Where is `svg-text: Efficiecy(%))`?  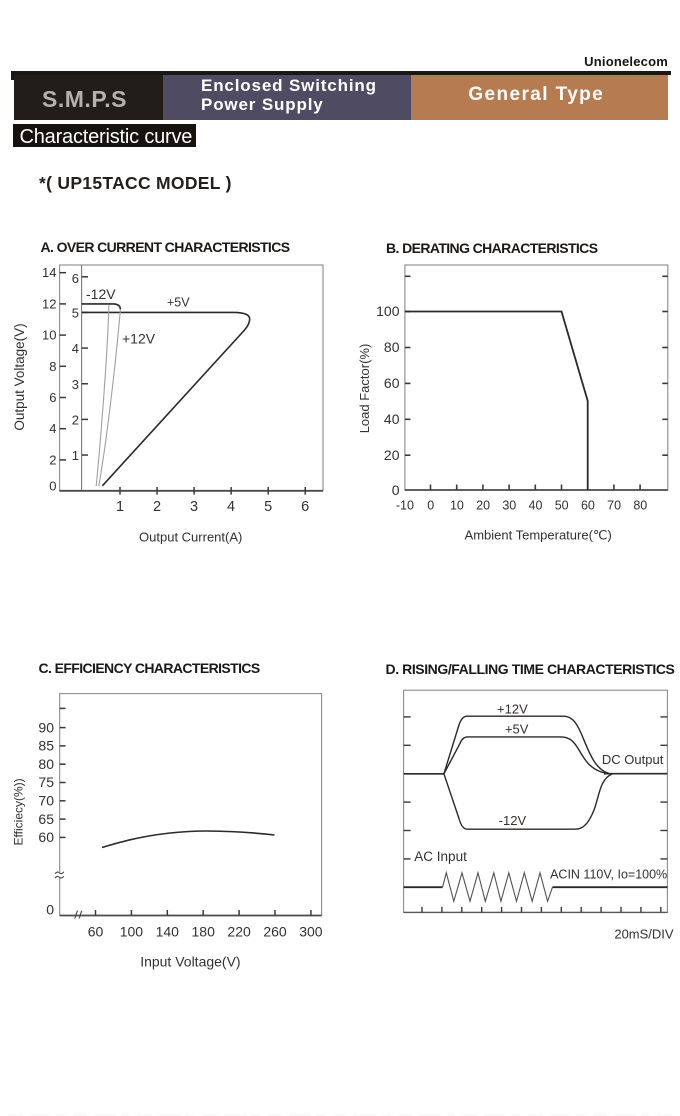 svg-text: Efficiecy(%)) is located at coordinates (19, 811).